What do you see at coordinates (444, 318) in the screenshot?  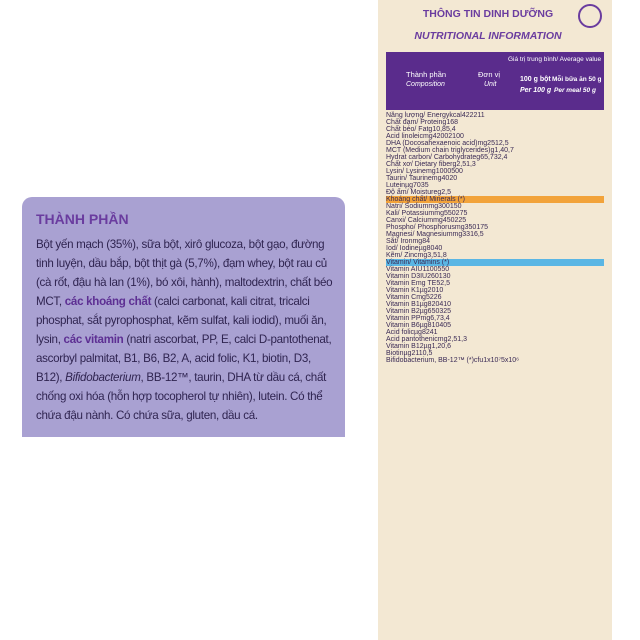 I see `nutrient-value: 3,4` at bounding box center [444, 318].